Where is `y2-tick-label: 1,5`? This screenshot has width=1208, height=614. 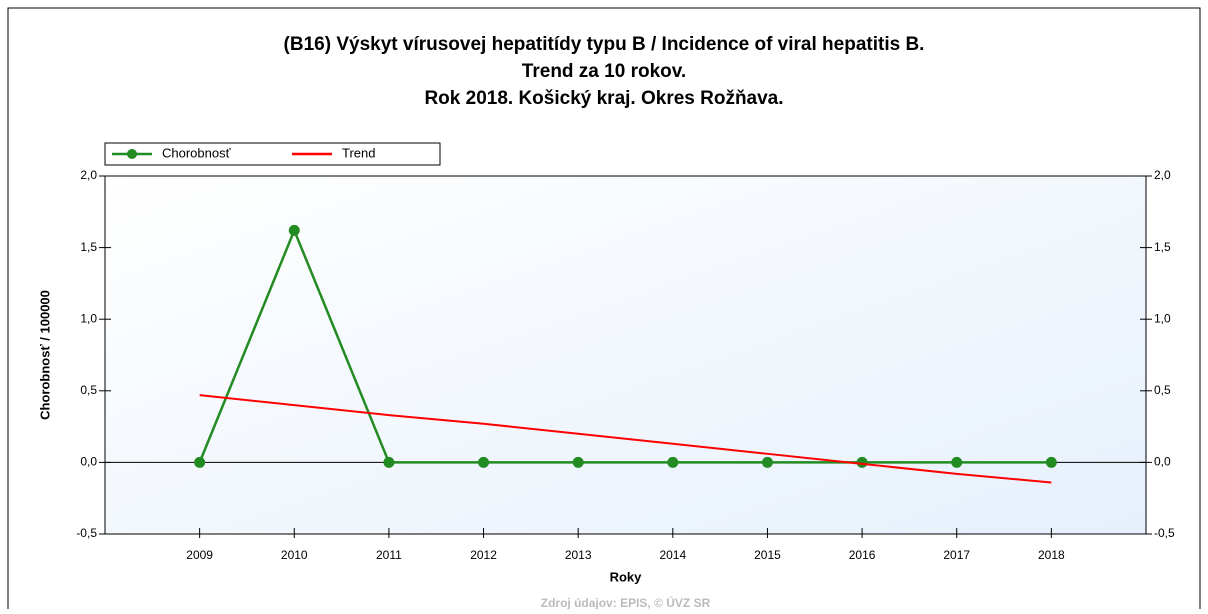 y2-tick-label: 1,5 is located at coordinates (1162, 247).